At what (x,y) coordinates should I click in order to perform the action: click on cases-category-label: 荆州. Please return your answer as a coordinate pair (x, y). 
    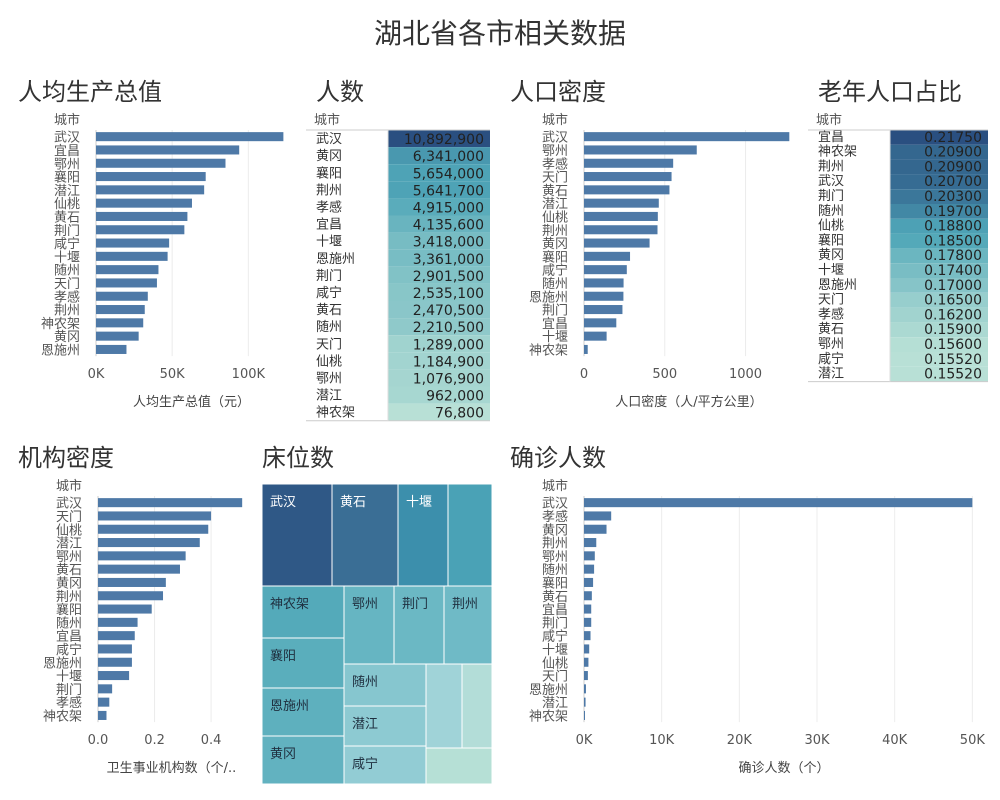
    Looking at the image, I should click on (555, 544).